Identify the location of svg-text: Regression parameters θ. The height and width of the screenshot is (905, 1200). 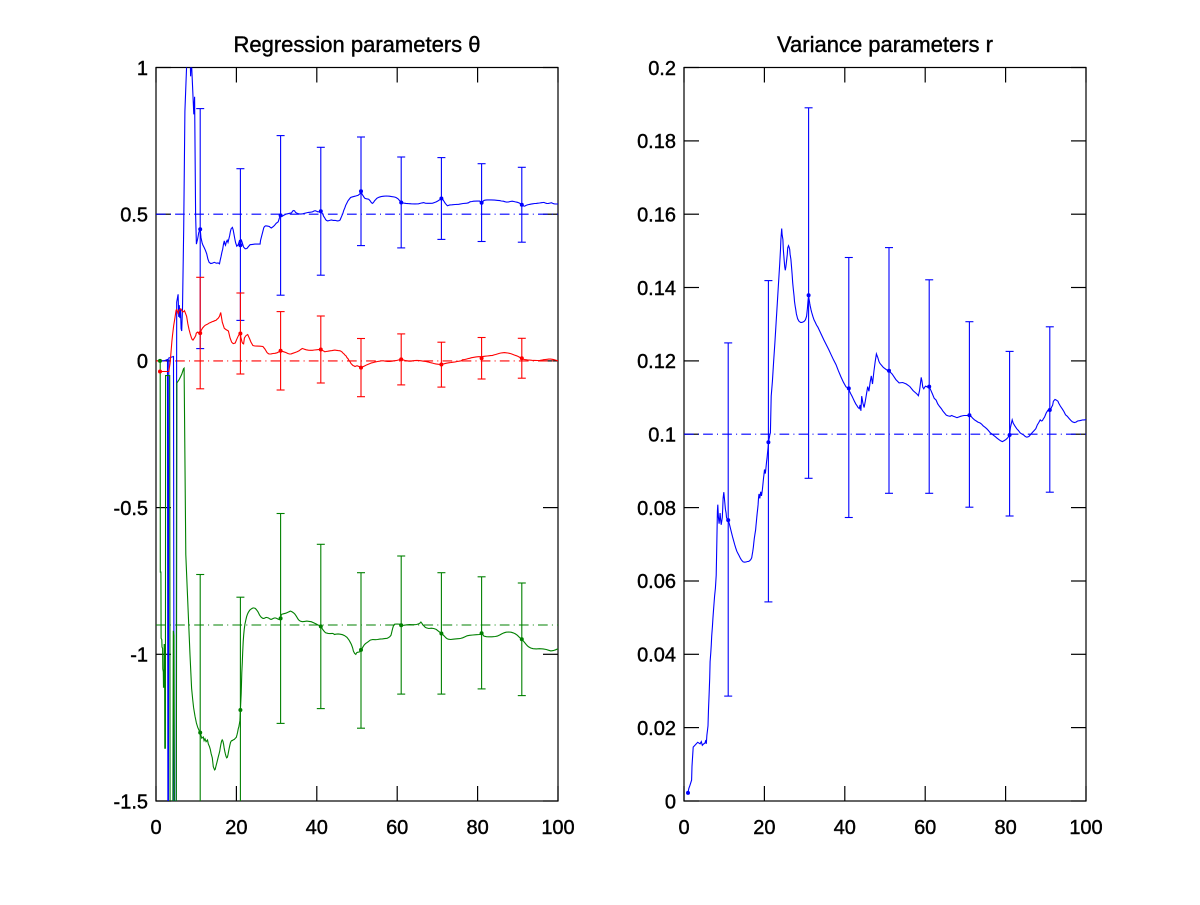
(356, 44).